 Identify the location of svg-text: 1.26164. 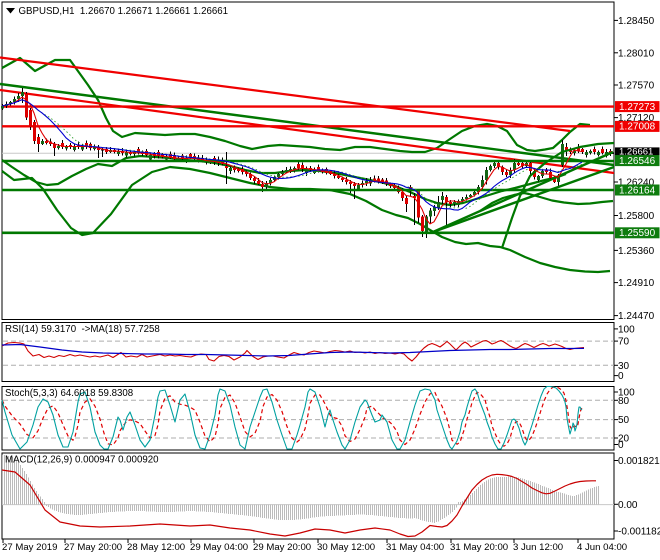
(637, 190).